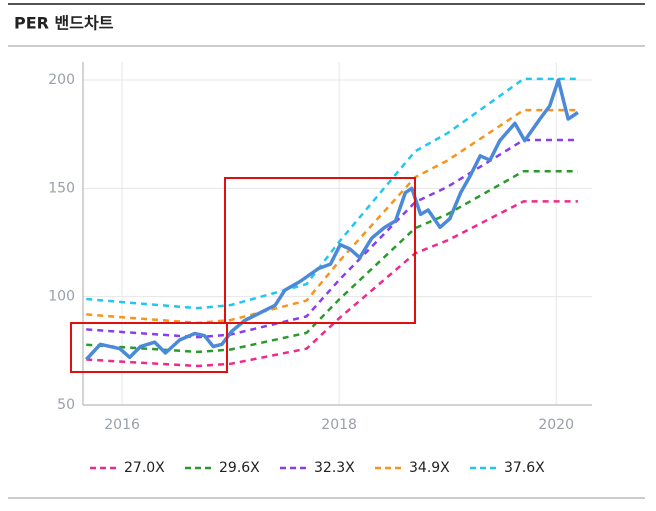 Image resolution: width=656 pixels, height=511 pixels. I want to click on y-tick-label: 100, so click(61, 297).